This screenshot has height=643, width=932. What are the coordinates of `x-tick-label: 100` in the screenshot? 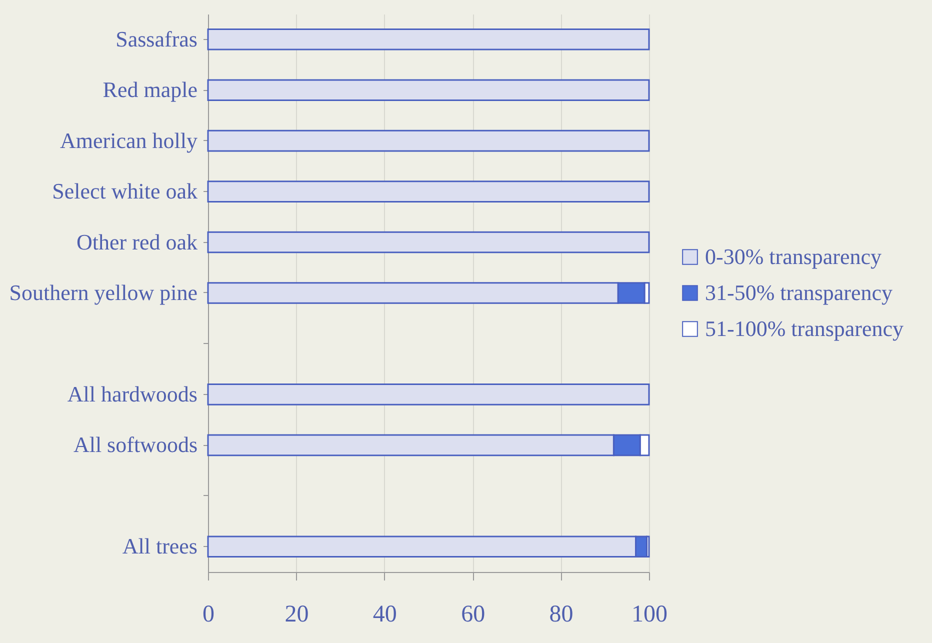 It's located at (650, 615).